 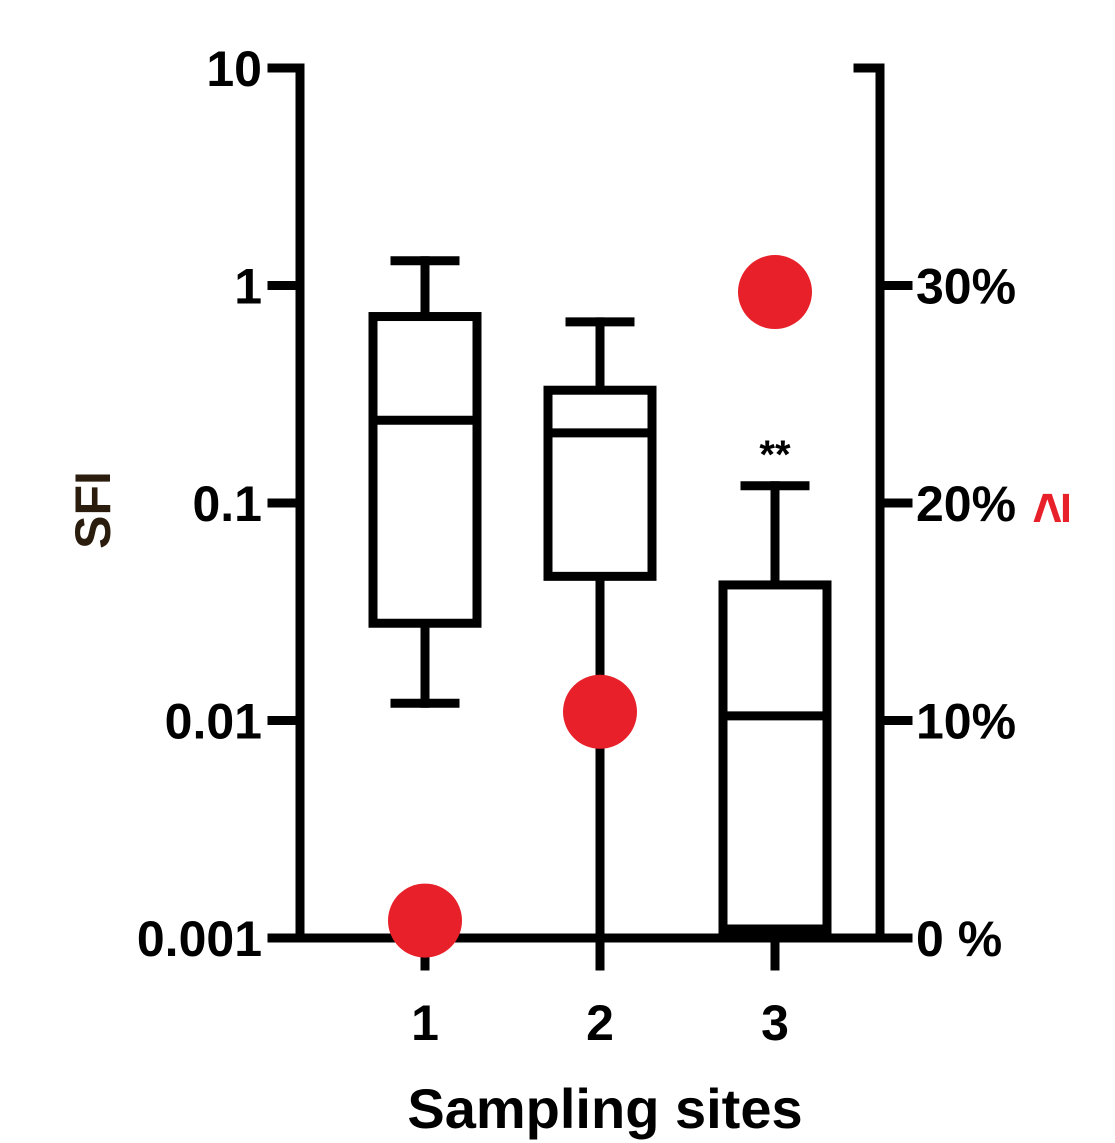 What do you see at coordinates (775, 455) in the screenshot?
I see `significance-annotation: **` at bounding box center [775, 455].